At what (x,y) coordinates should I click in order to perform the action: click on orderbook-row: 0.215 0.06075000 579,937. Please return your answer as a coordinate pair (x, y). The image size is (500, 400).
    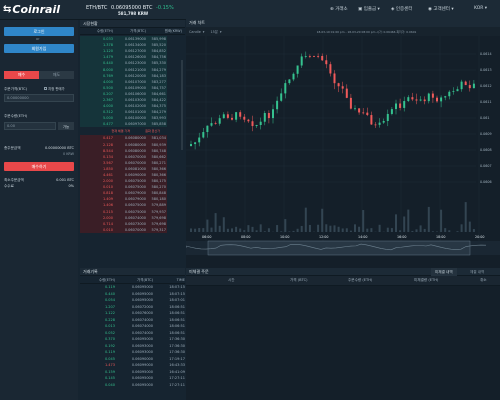
    Looking at the image, I should click on (123, 211).